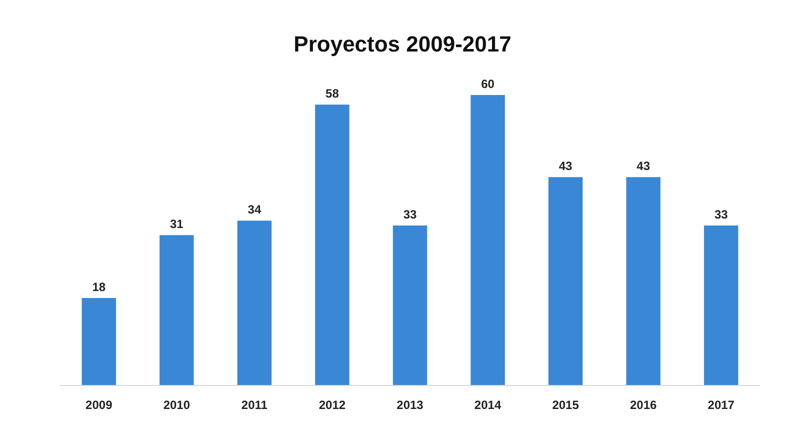 The width and height of the screenshot is (805, 440). I want to click on x-tick-label: 2011, so click(254, 405).